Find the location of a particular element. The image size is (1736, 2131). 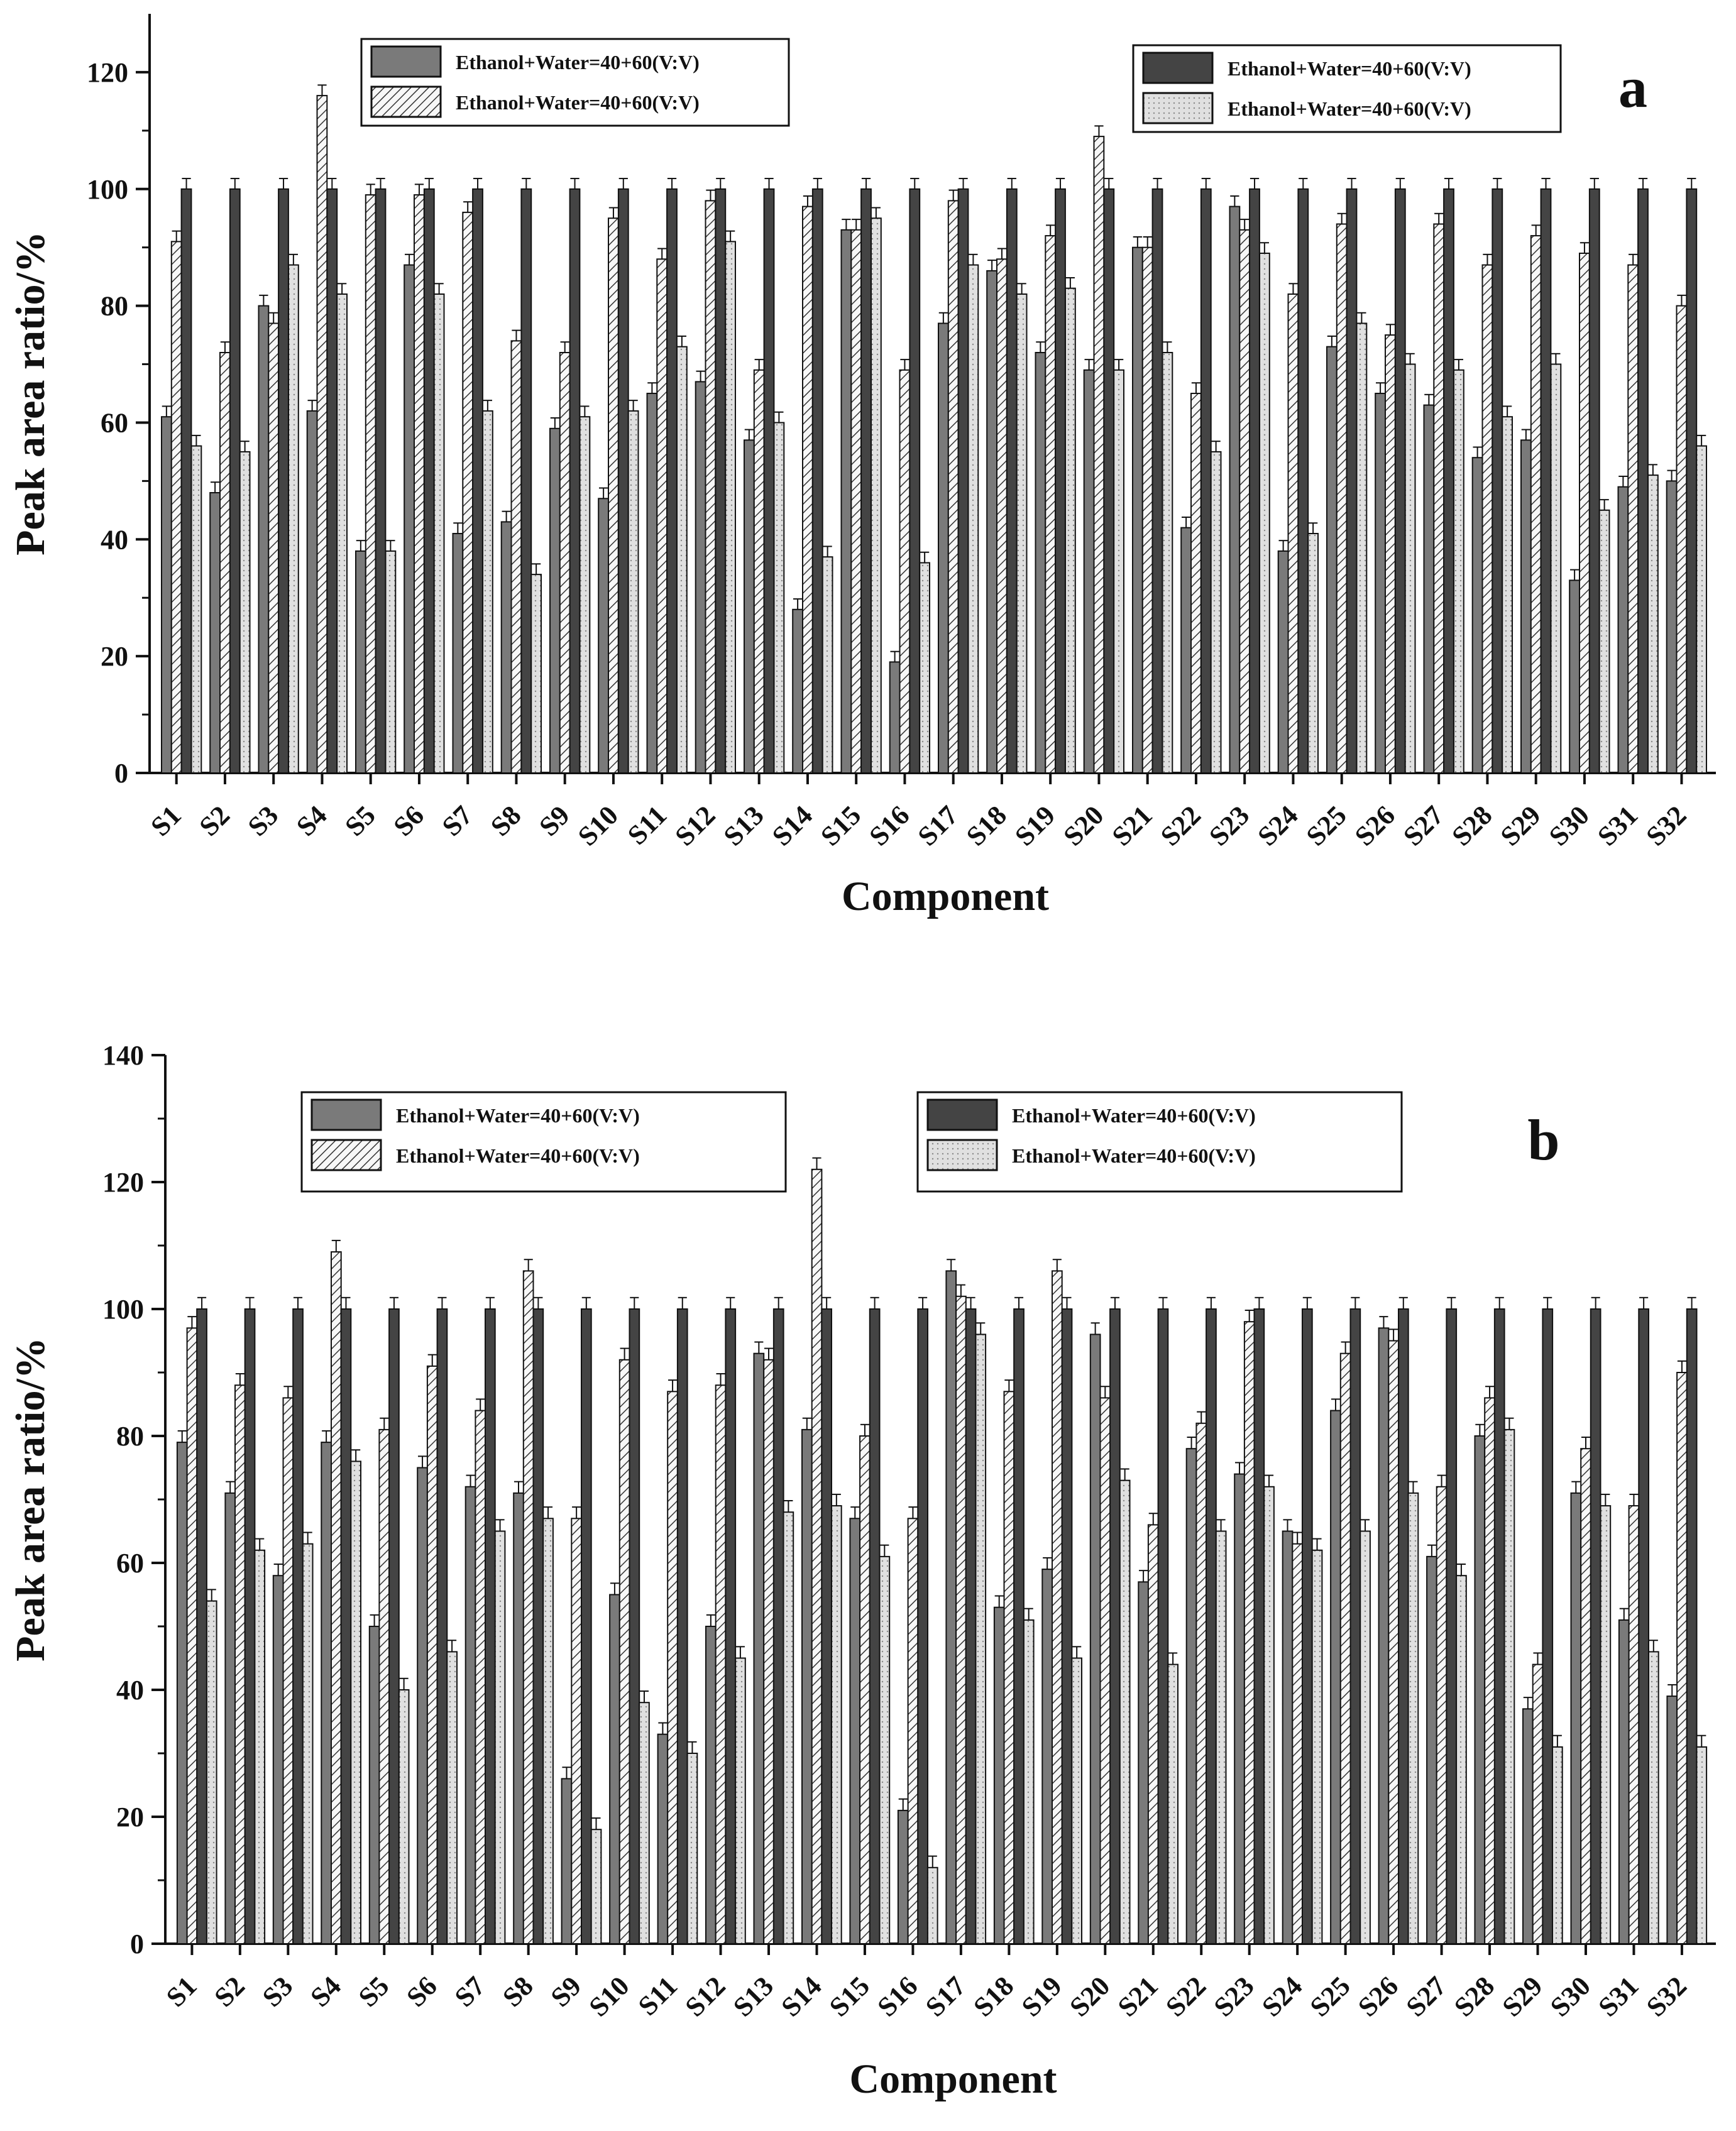

y-tick-label: 100 is located at coordinates (108, 189).